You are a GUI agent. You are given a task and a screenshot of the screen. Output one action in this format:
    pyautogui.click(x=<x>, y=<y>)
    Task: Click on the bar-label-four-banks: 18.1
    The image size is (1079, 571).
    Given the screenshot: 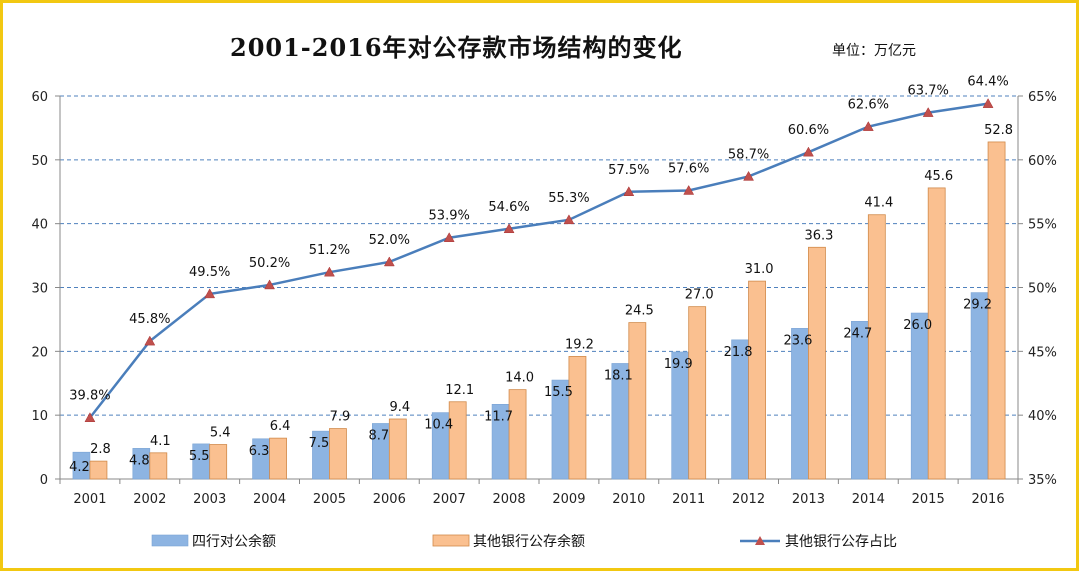 What is the action you would take?
    pyautogui.click(x=618, y=375)
    